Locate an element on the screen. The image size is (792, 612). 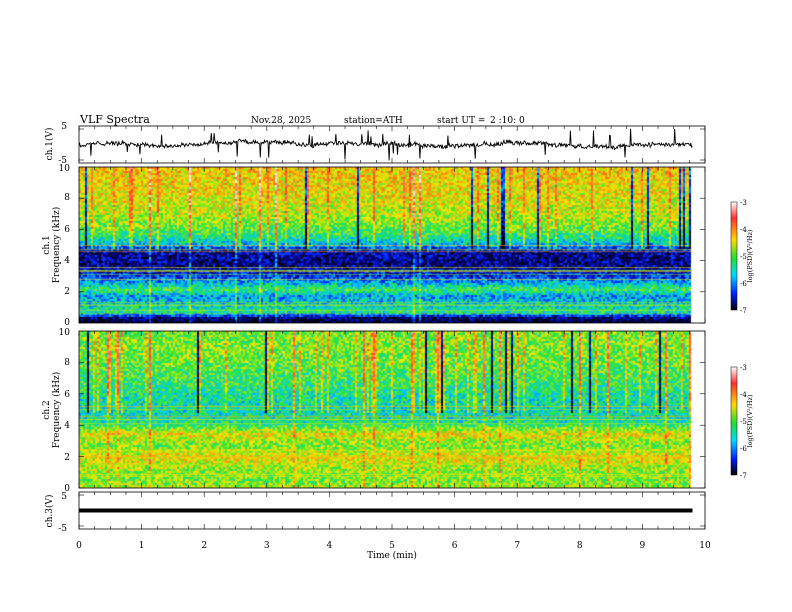
figure-title: VLF Spectra is located at coordinates (114, 119).